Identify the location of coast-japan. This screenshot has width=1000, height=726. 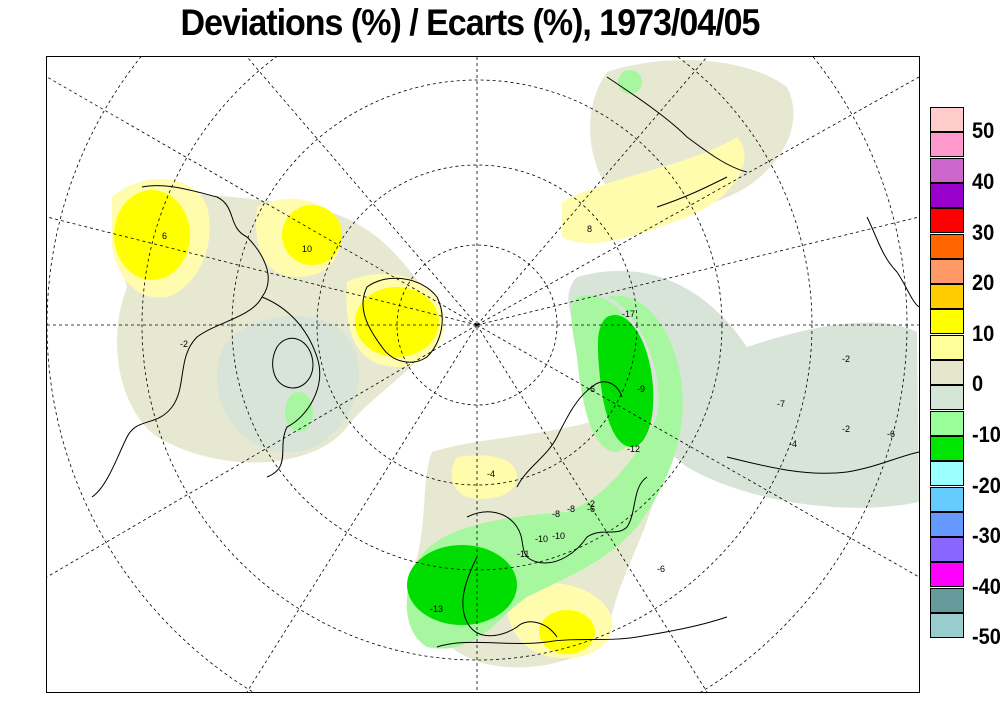
(893, 262).